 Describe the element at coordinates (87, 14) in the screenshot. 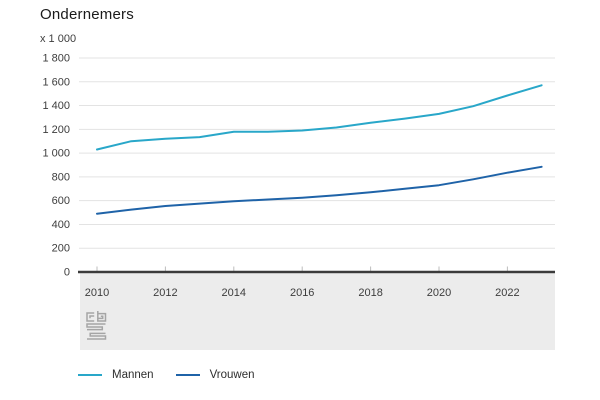

I see `chart-title: Ondernemers` at that location.